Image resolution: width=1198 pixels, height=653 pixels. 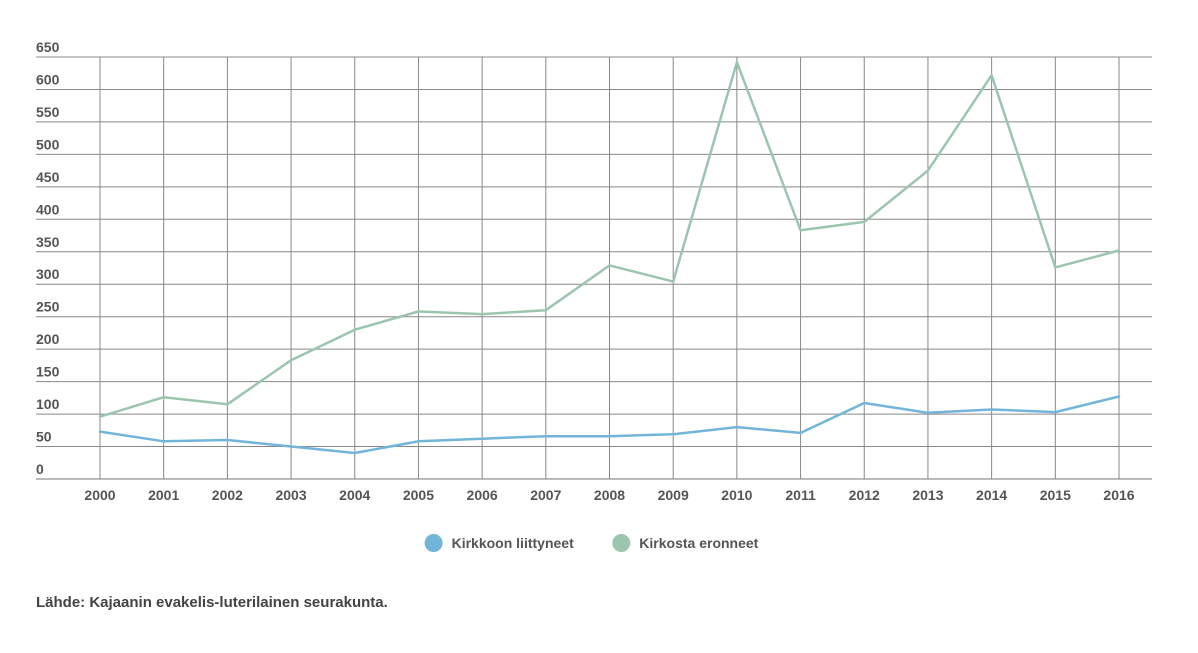 I want to click on y-tick-label: 450, so click(x=48, y=177).